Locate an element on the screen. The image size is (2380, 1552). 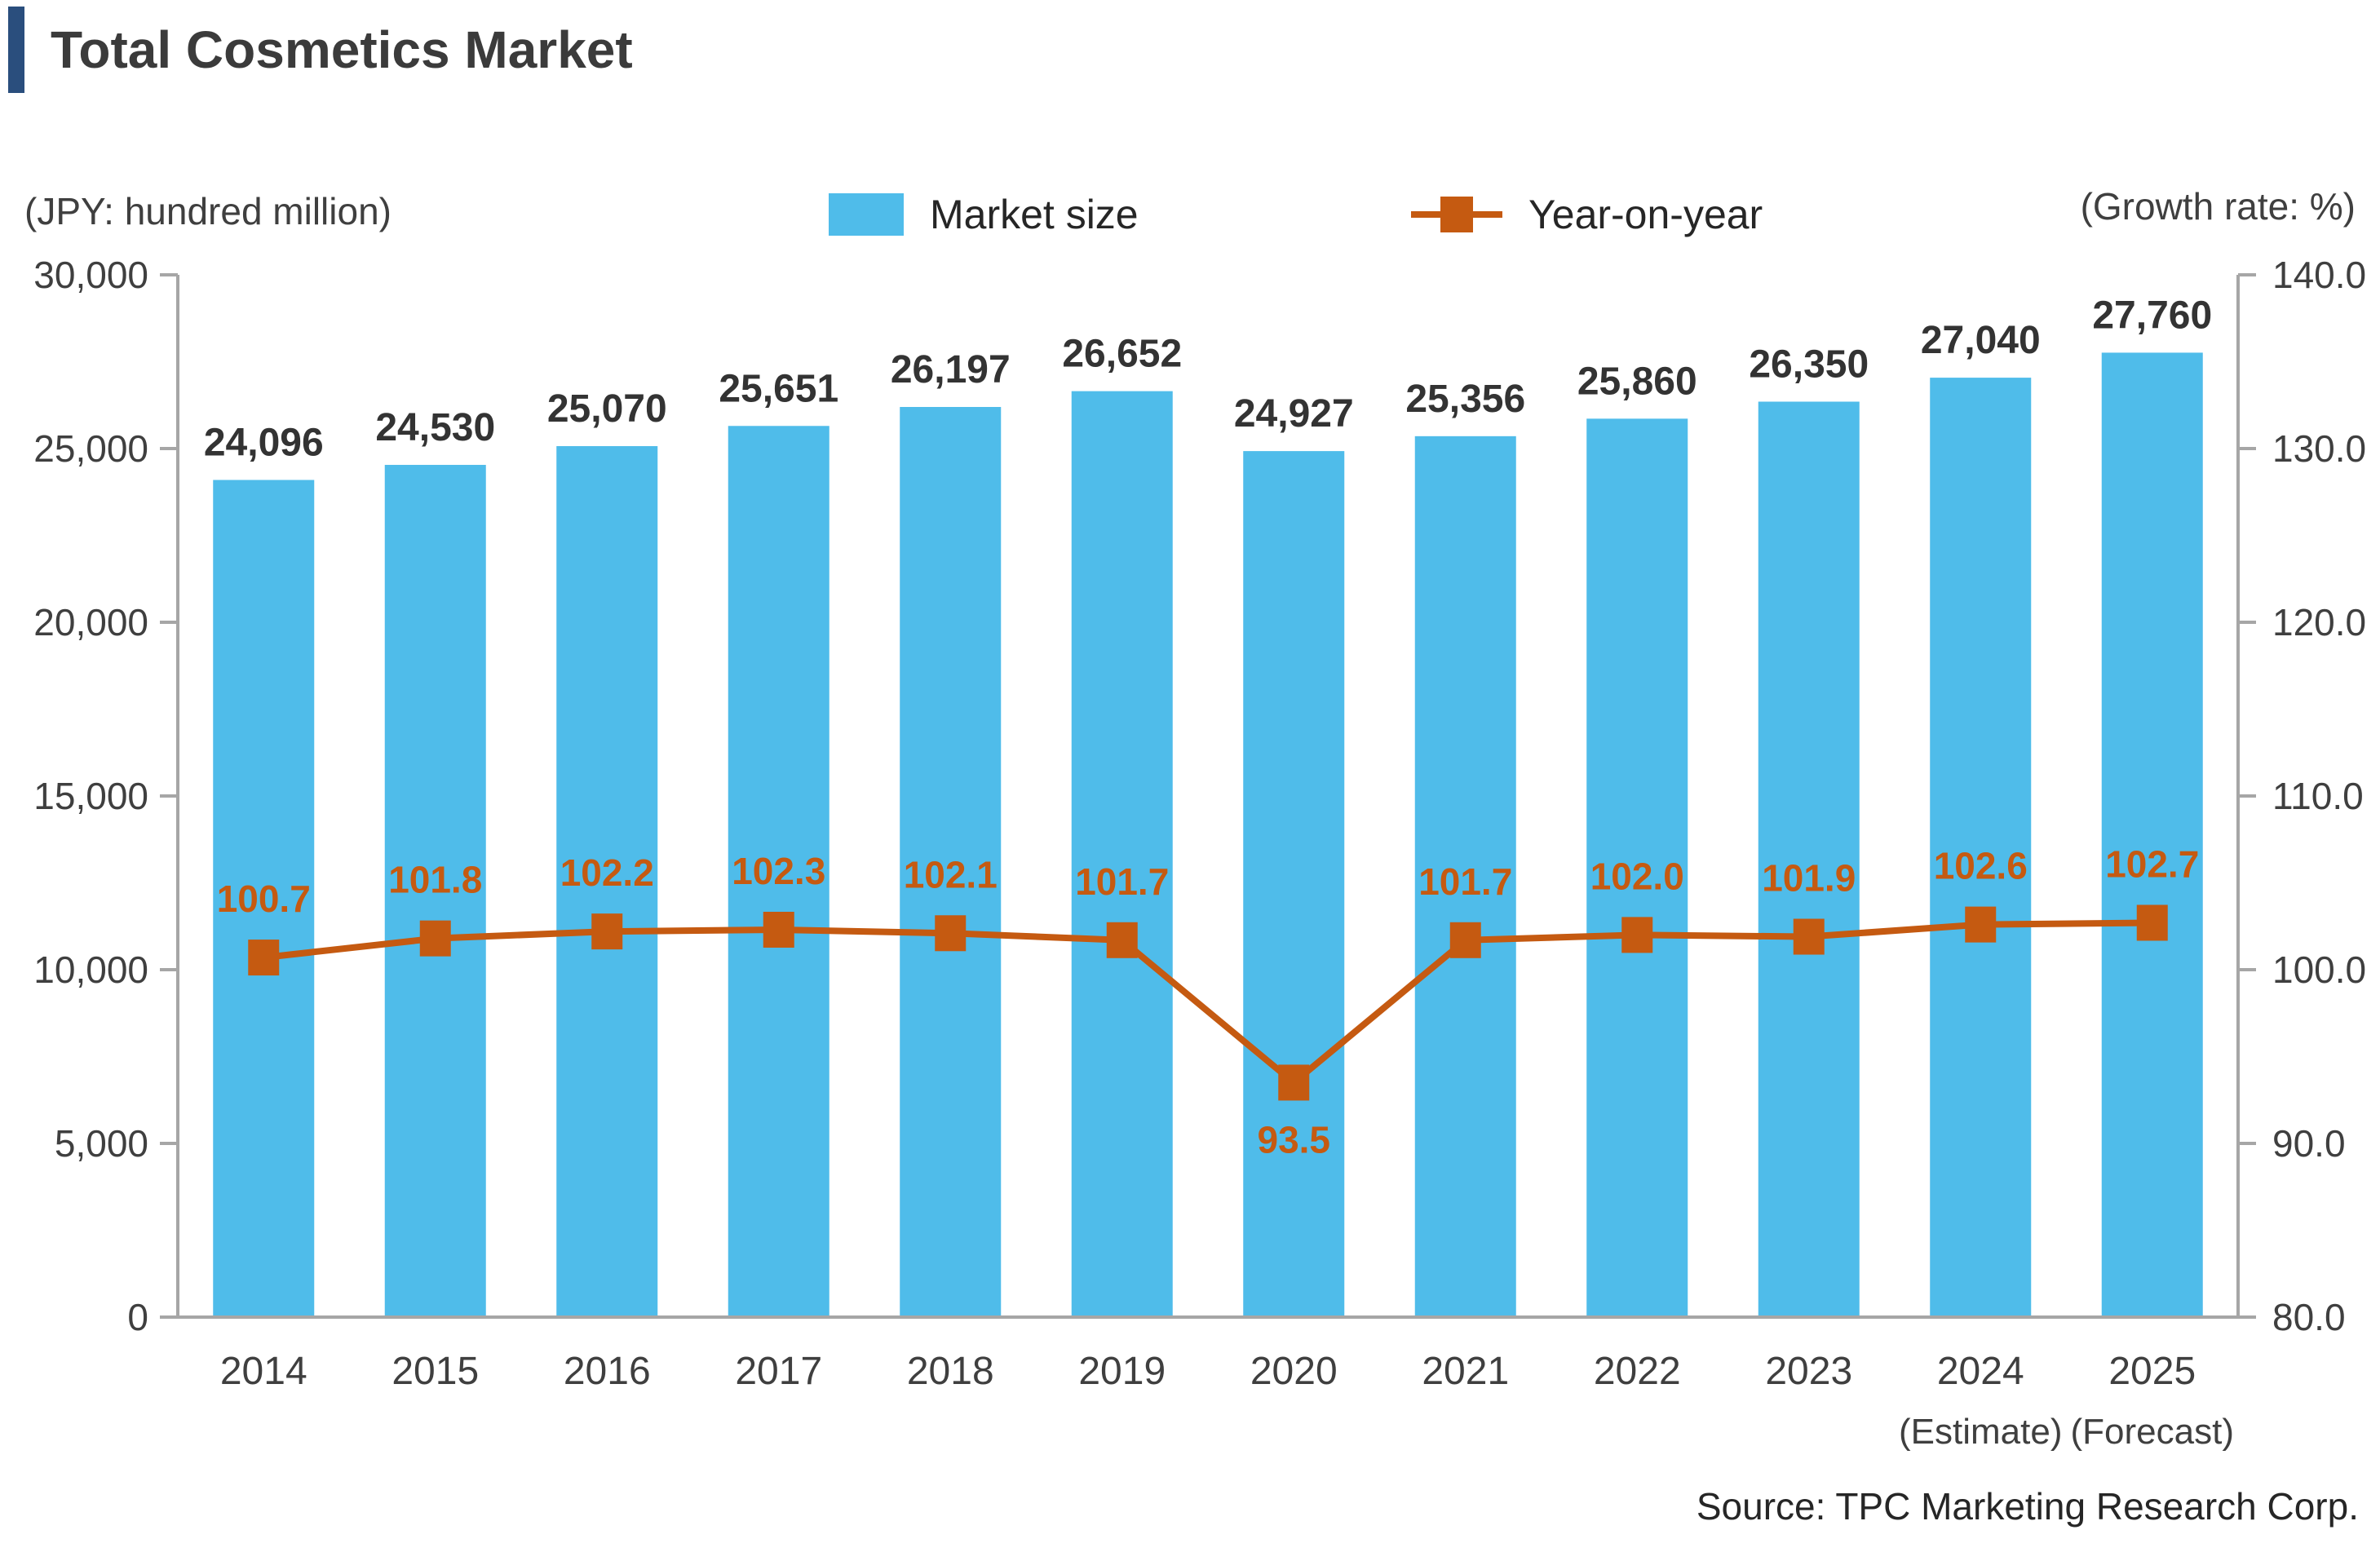
bar-2017 is located at coordinates (779, 872).